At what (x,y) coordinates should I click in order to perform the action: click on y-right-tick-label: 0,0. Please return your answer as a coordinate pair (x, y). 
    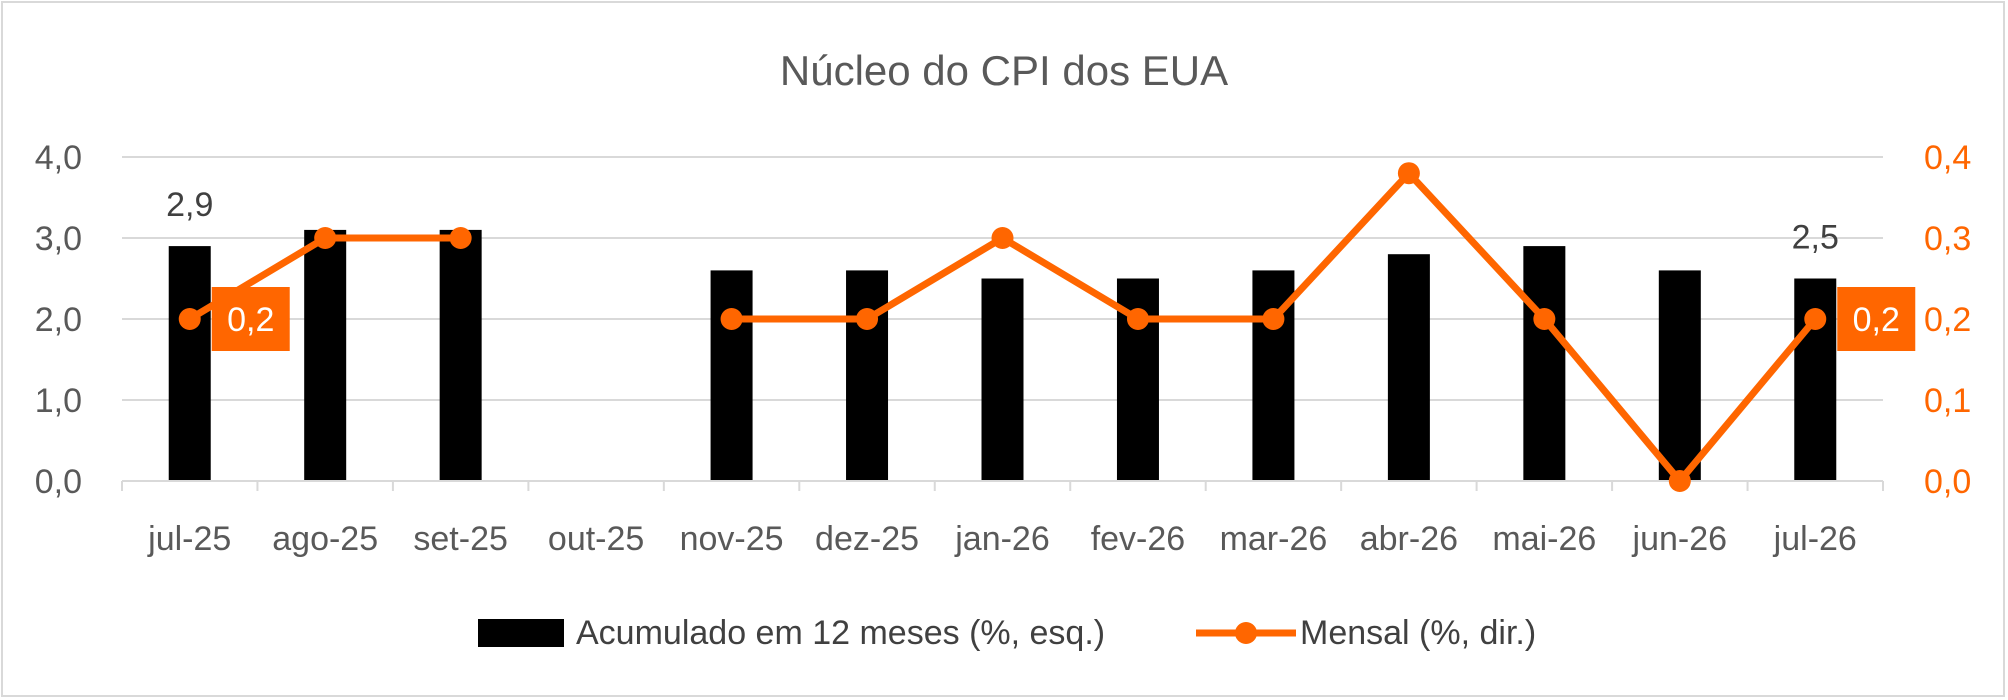
    Looking at the image, I should click on (1947, 482).